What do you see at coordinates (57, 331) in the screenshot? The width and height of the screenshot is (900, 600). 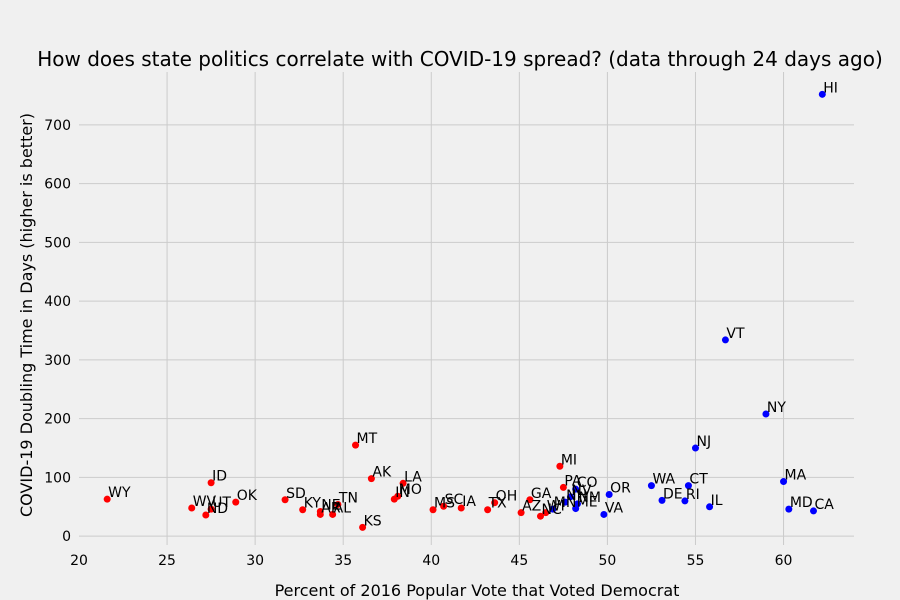 I see `y-tick-labels: 0 100 200 300 400 500 600 700` at bounding box center [57, 331].